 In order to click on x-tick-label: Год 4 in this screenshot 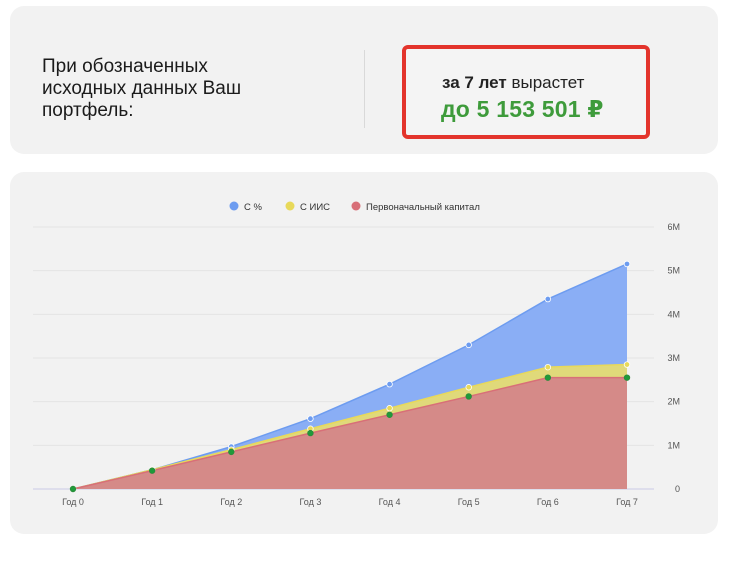, I will do `click(390, 502)`.